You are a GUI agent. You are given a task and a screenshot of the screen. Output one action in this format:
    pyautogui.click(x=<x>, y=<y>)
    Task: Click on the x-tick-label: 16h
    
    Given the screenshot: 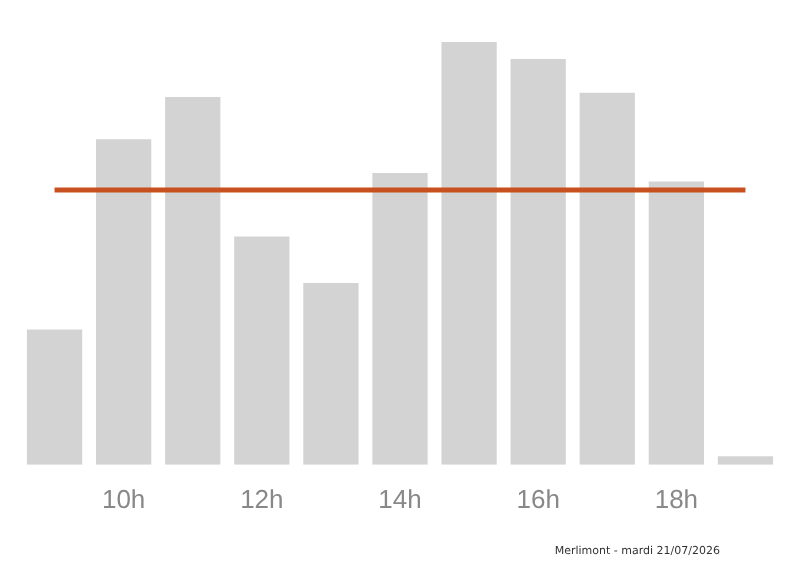 What is the action you would take?
    pyautogui.click(x=538, y=498)
    